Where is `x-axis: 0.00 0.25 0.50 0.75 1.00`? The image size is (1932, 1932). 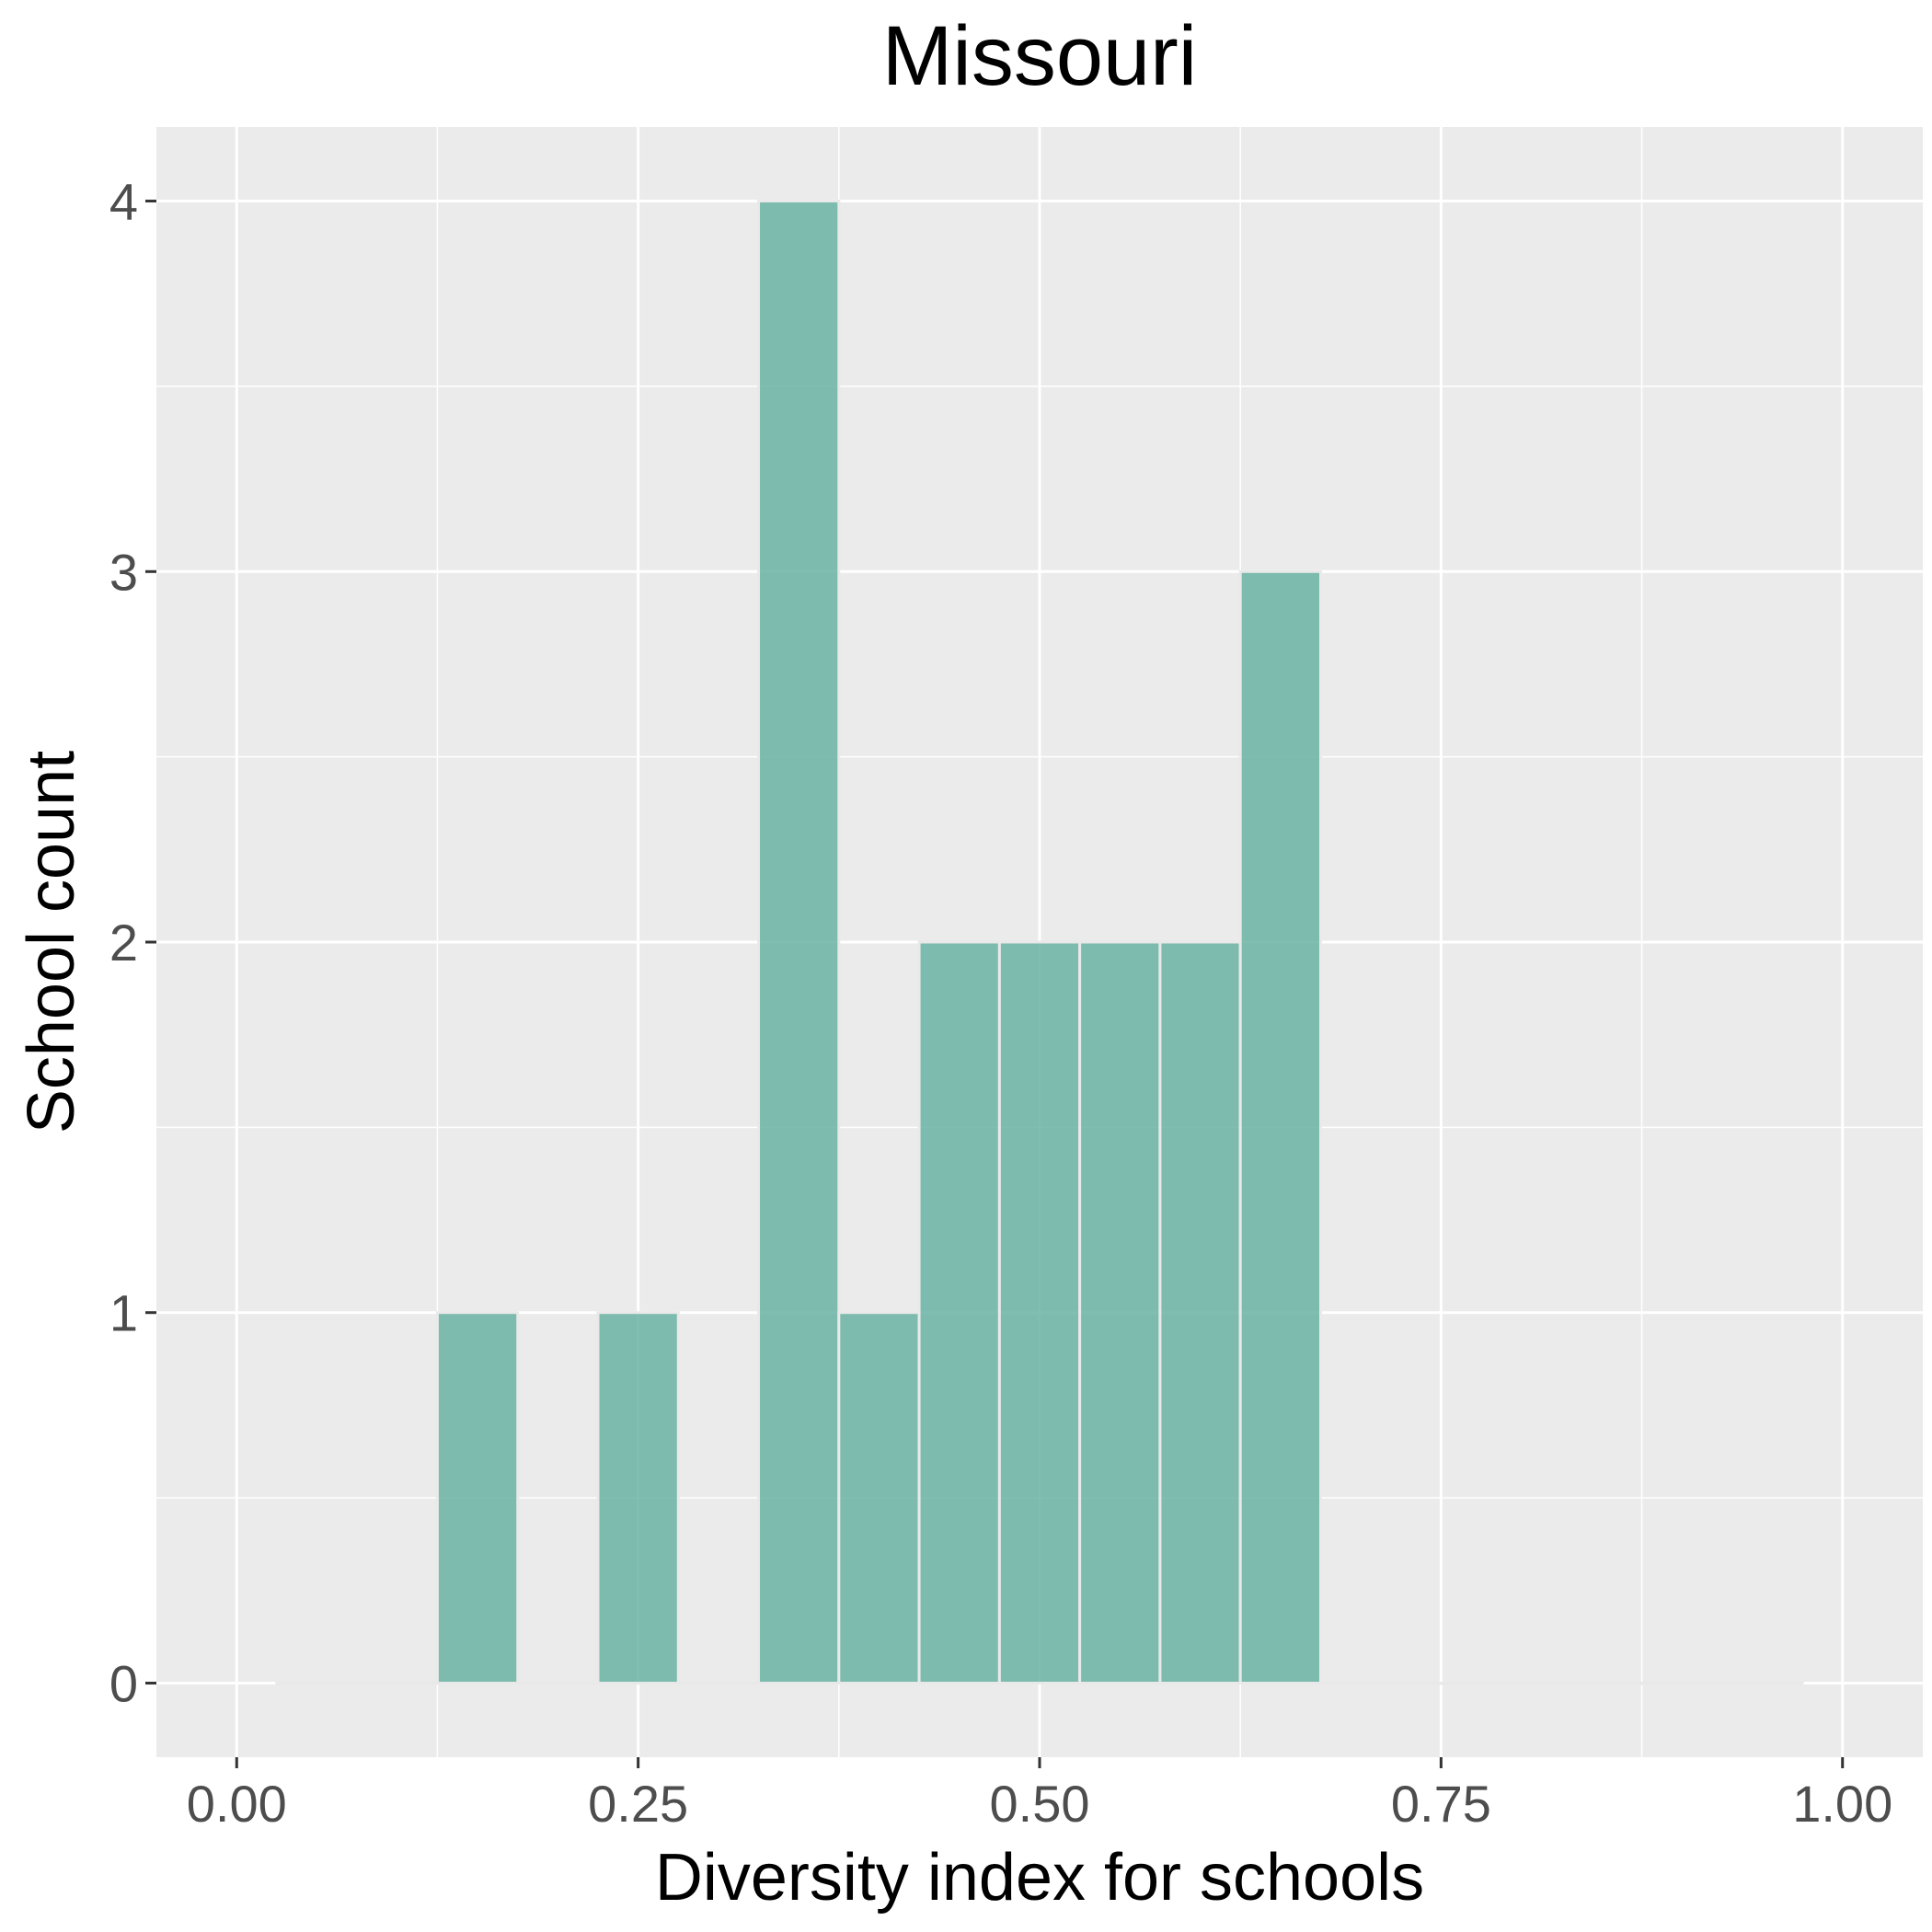 x-axis: 0.00 0.25 0.50 0.75 1.00 is located at coordinates (1039, 1795).